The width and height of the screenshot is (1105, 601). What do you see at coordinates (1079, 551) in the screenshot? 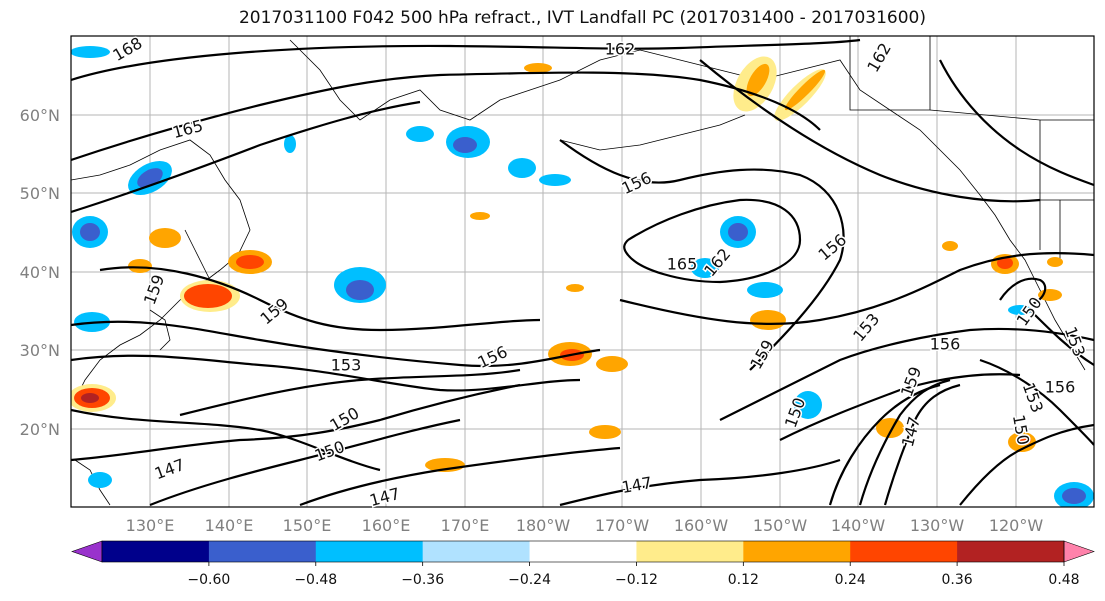
I see `colorbar-extend-high` at bounding box center [1079, 551].